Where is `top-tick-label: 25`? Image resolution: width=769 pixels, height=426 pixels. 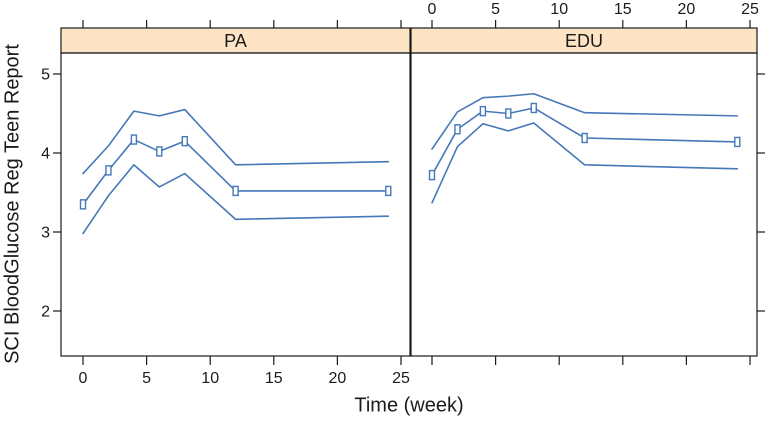 top-tick-label: 25 is located at coordinates (750, 9).